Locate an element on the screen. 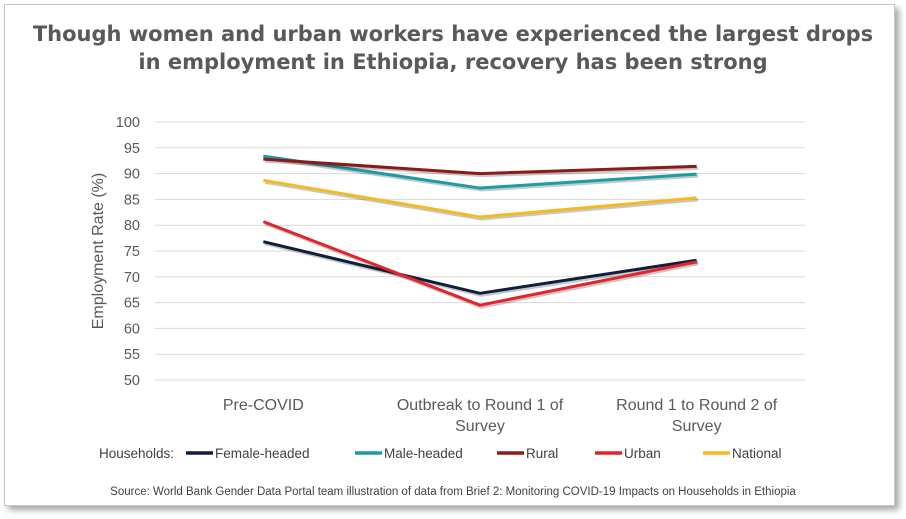 Image resolution: width=906 pixels, height=519 pixels. y-tick-label: 100 is located at coordinates (128, 123).